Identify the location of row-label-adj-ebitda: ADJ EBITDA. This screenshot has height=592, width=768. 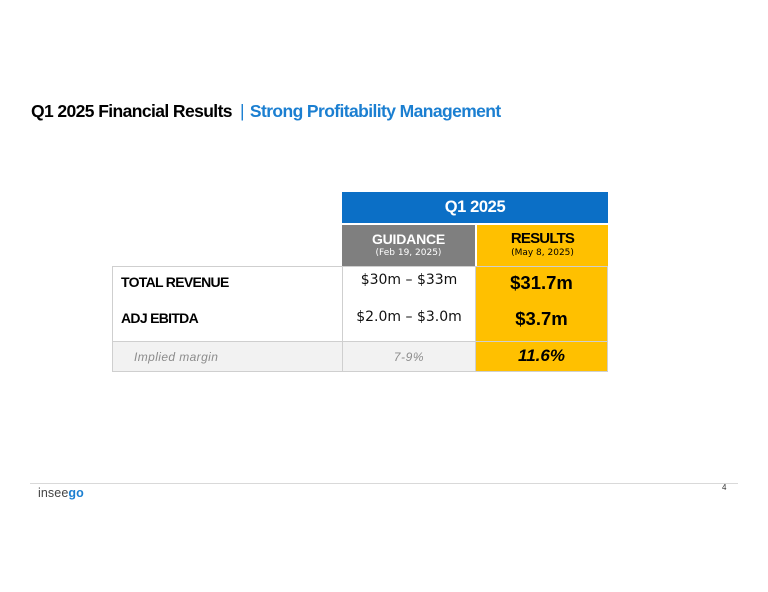
(160, 318).